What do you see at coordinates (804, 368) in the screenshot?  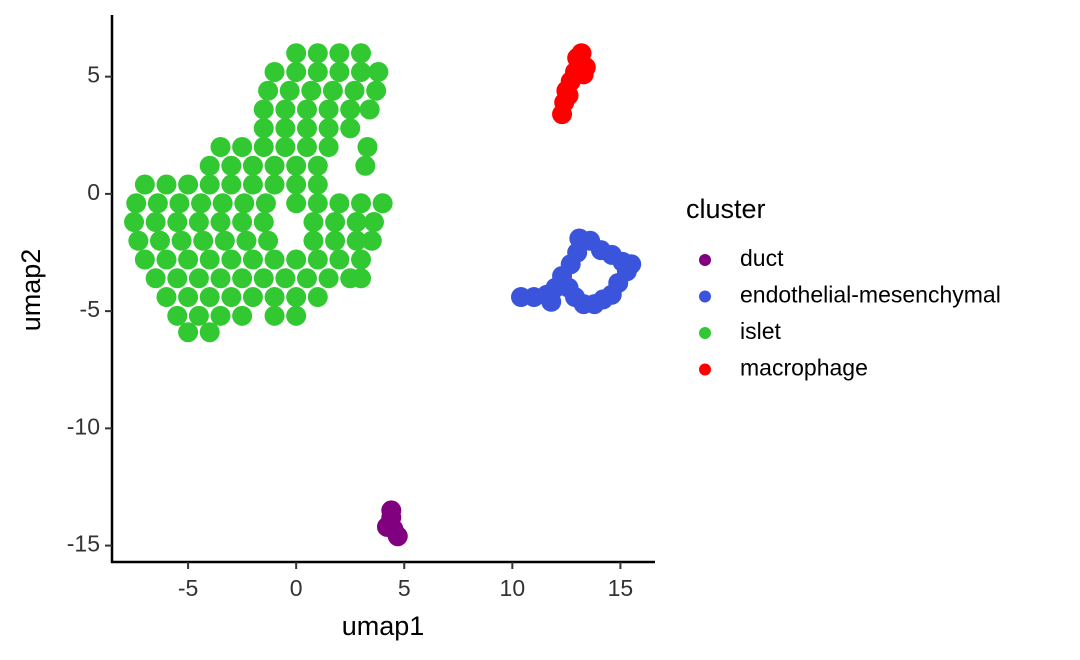 I see `legend-label: macrophage` at bounding box center [804, 368].